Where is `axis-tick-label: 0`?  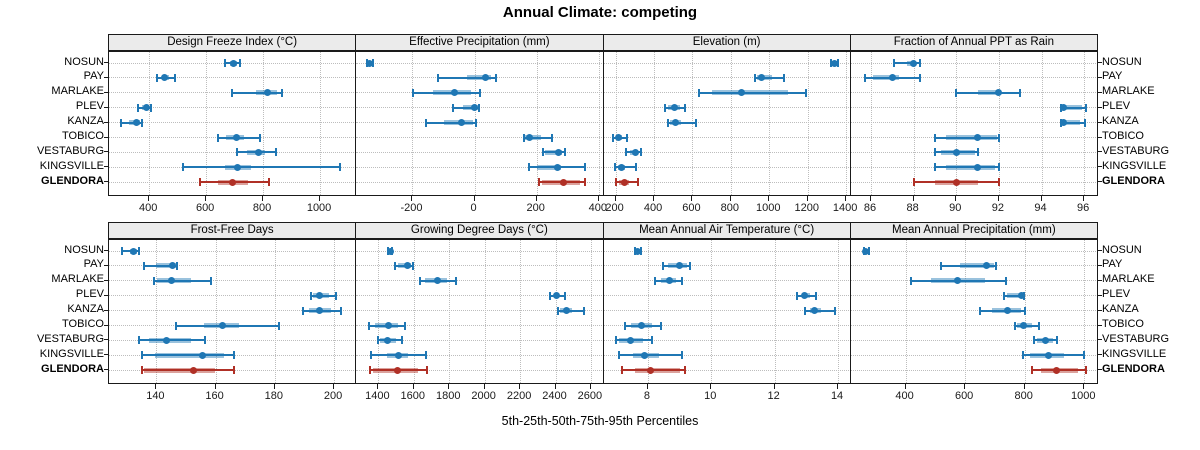
axis-tick-label: 0 is located at coordinates (473, 208).